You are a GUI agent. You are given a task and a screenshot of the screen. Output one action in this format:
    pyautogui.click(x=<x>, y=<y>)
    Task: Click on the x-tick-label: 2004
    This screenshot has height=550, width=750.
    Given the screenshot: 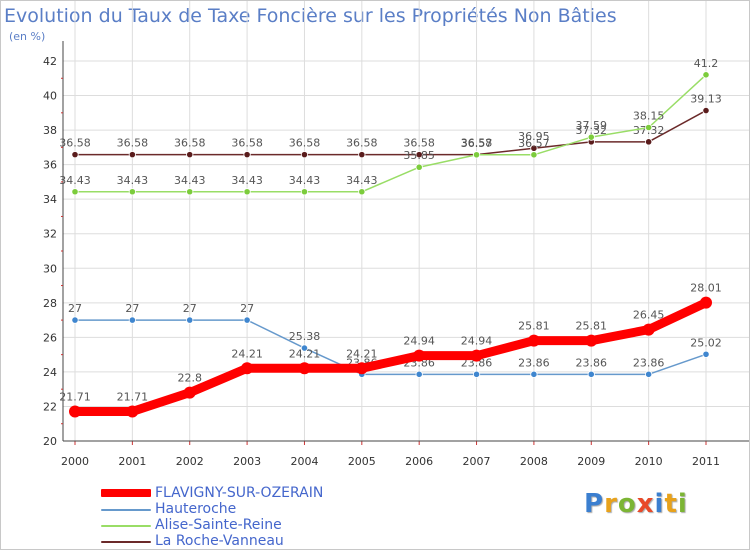 What is the action you would take?
    pyautogui.click(x=304, y=461)
    